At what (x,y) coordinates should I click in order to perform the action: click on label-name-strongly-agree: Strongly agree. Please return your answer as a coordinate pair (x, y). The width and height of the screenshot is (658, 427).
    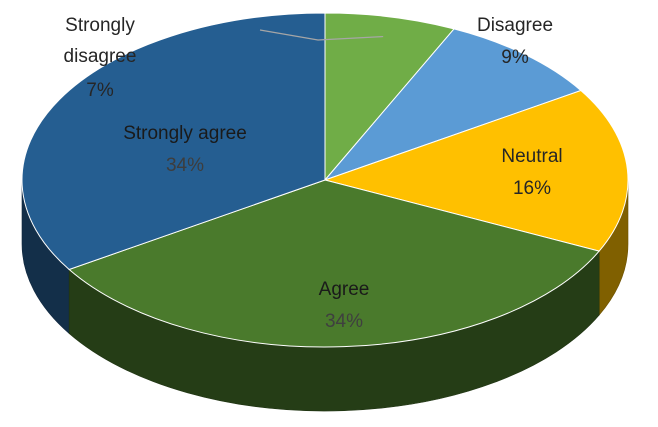
    Looking at the image, I should click on (185, 133).